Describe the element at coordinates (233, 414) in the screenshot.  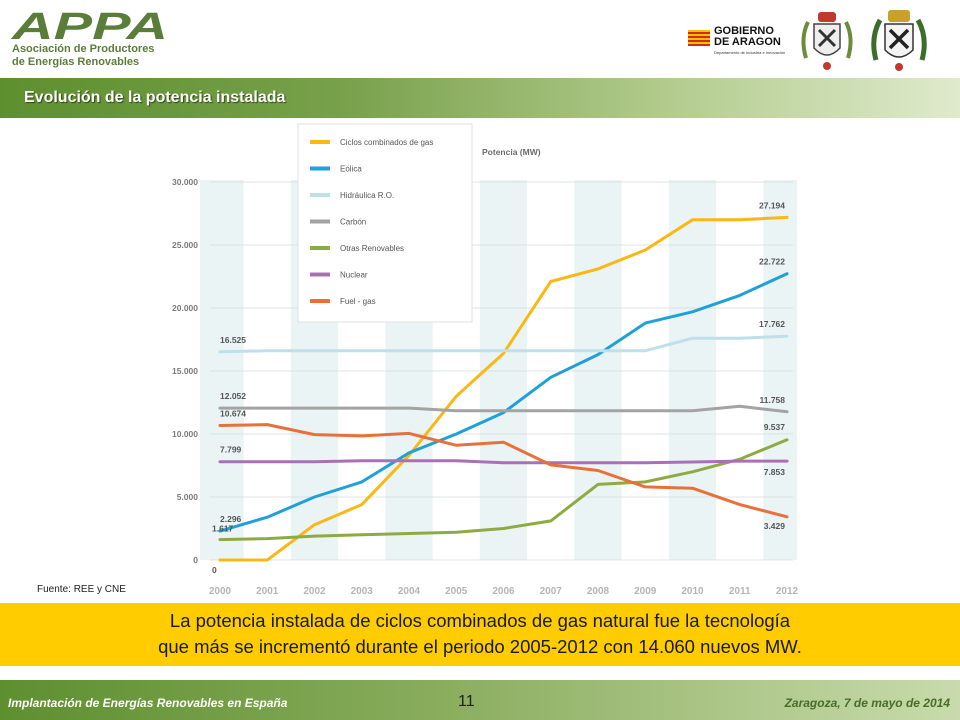
I see `data-label: 10.674` at that location.